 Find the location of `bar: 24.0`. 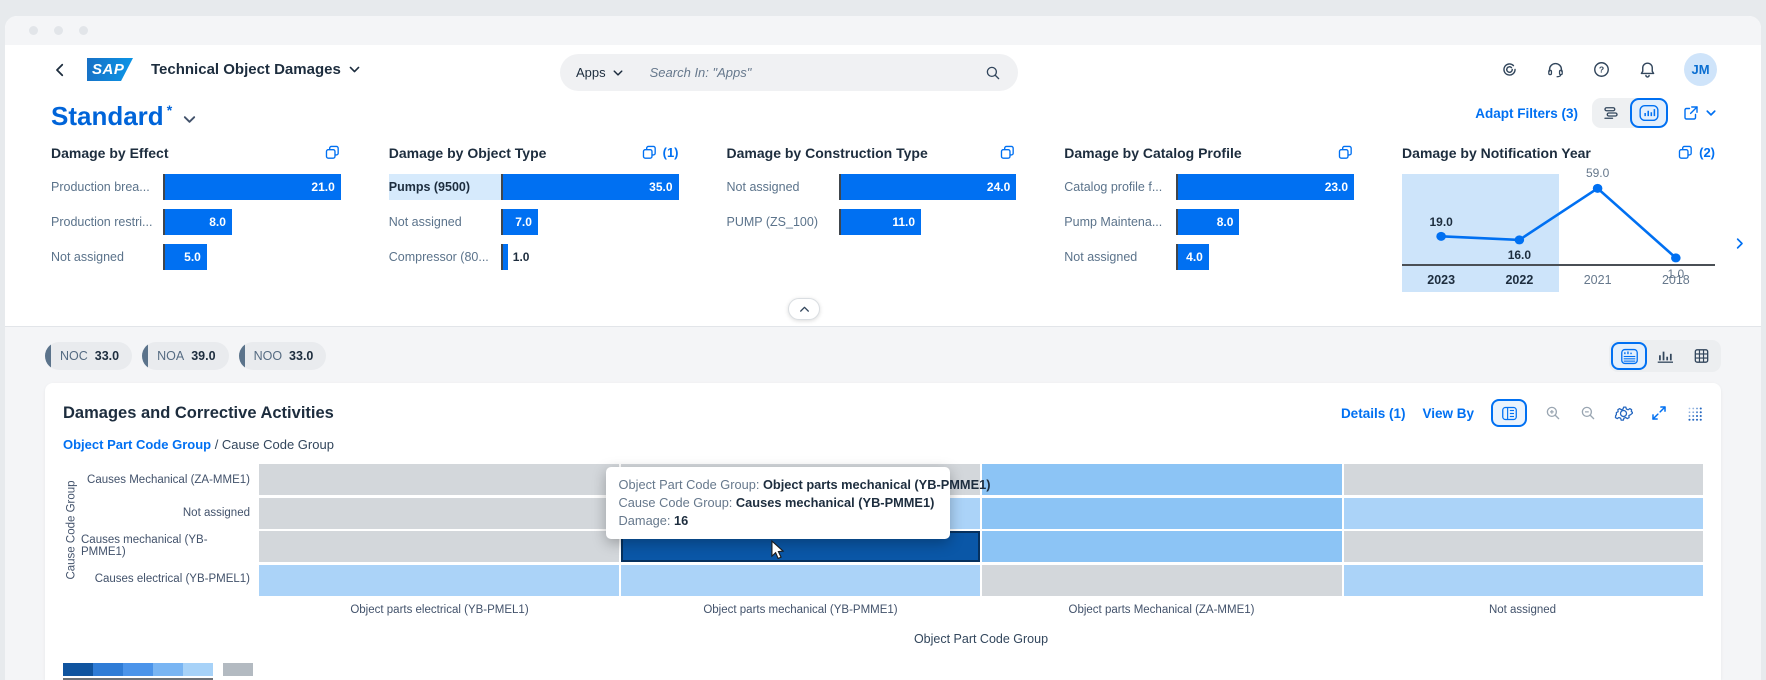

bar: 24.0 is located at coordinates (928, 187).